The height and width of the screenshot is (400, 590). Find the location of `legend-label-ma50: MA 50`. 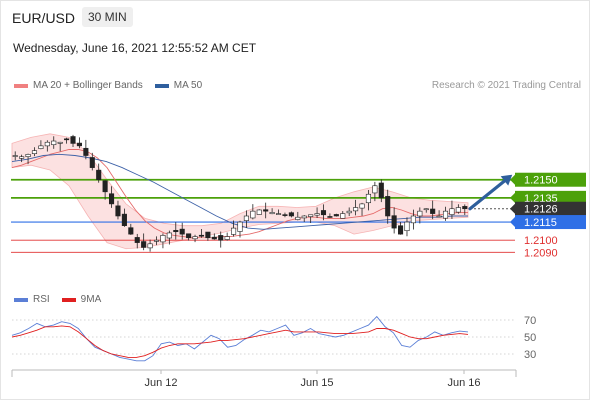

legend-label-ma50: MA 50 is located at coordinates (188, 85).